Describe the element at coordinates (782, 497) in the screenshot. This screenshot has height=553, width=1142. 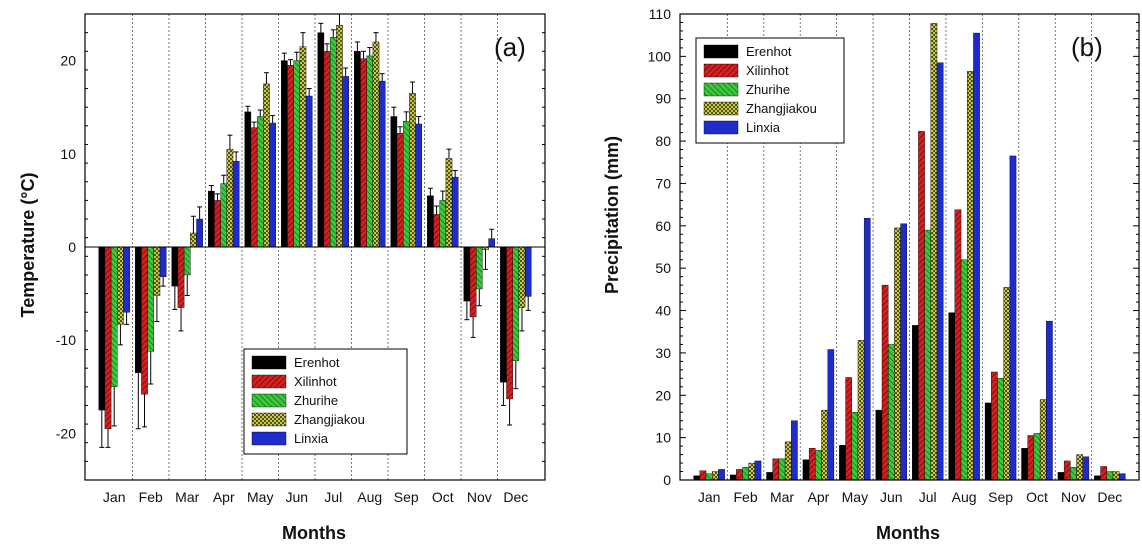
I see `x-tick-label-mar: Mar` at that location.